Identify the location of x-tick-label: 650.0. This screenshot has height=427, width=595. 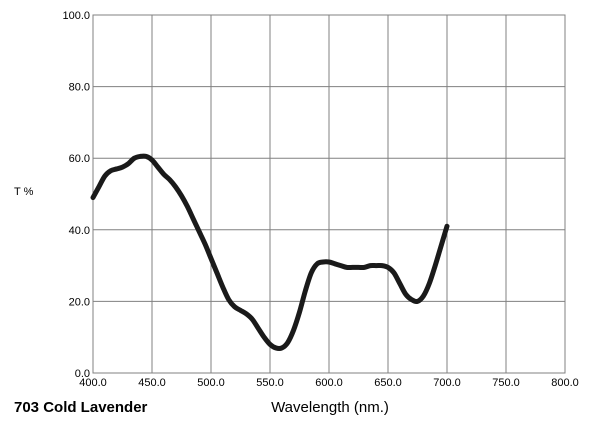
(388, 383).